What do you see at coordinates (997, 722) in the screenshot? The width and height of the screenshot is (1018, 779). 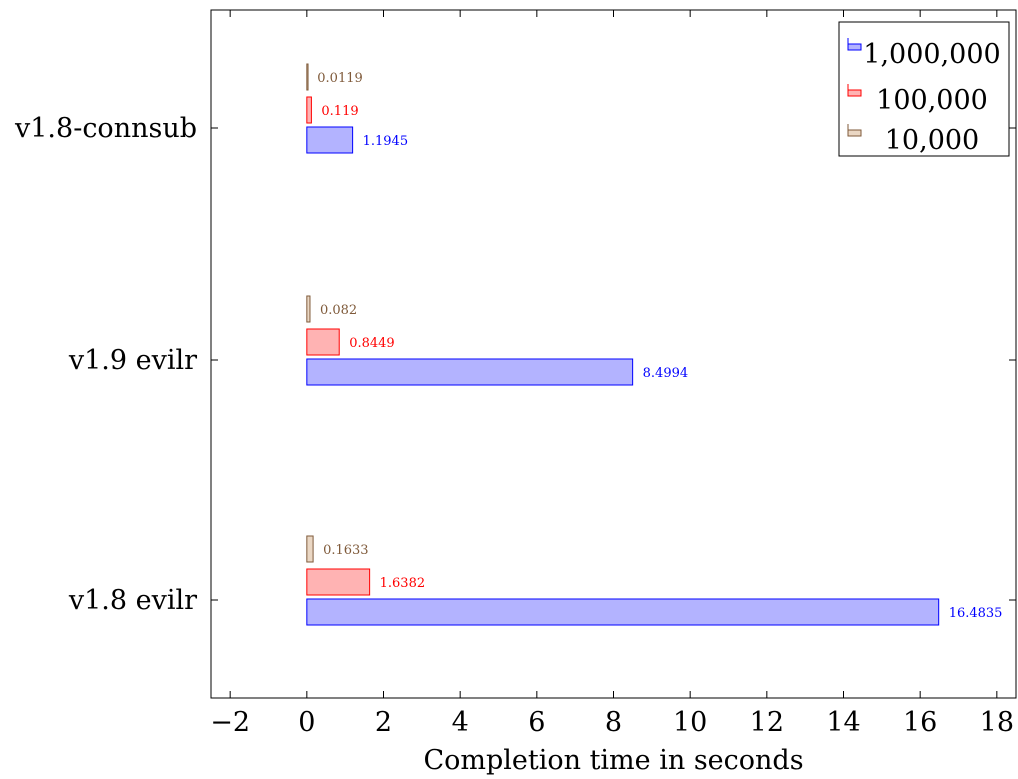 I see `x-tick-label: 18` at bounding box center [997, 722].